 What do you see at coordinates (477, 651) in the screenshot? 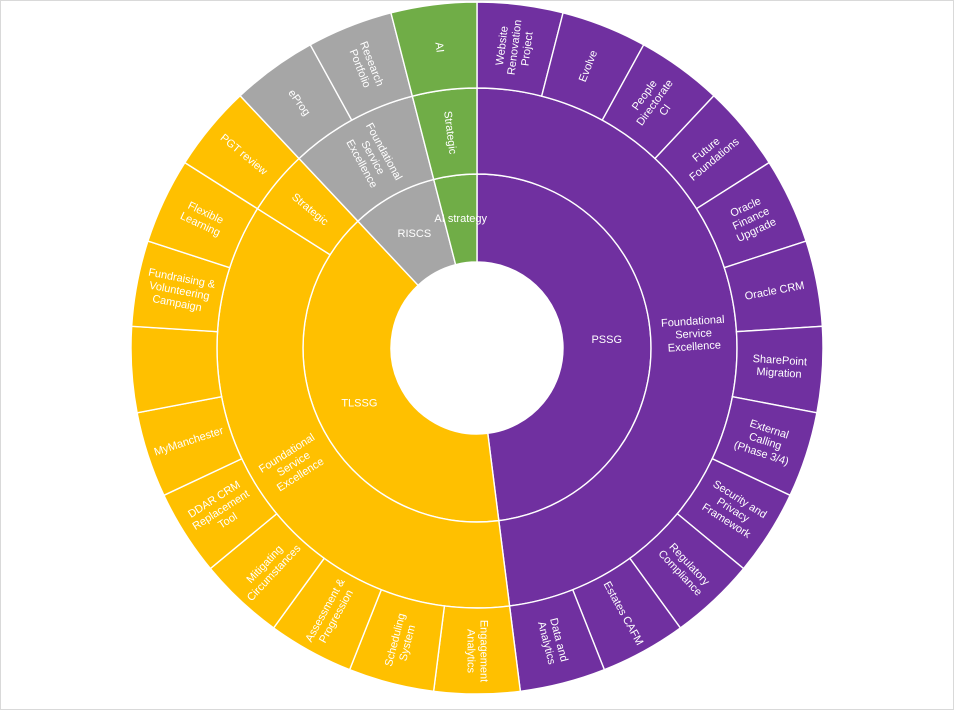
I see `label-l3-engagement-analytics: EngagementAnalytics` at bounding box center [477, 651].